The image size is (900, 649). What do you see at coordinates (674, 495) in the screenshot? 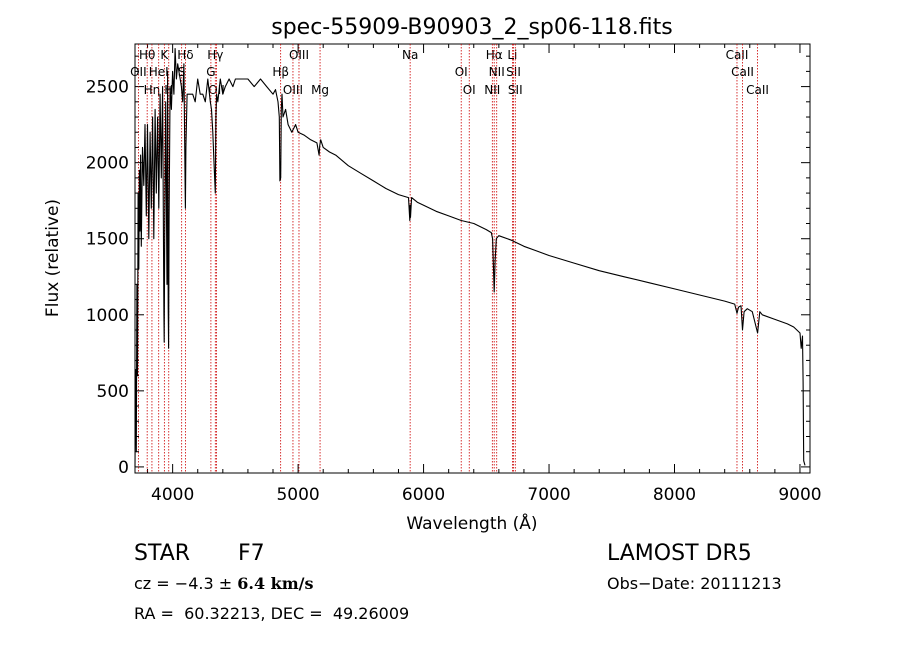
I see `x-tick-label: 8000` at bounding box center [674, 495].